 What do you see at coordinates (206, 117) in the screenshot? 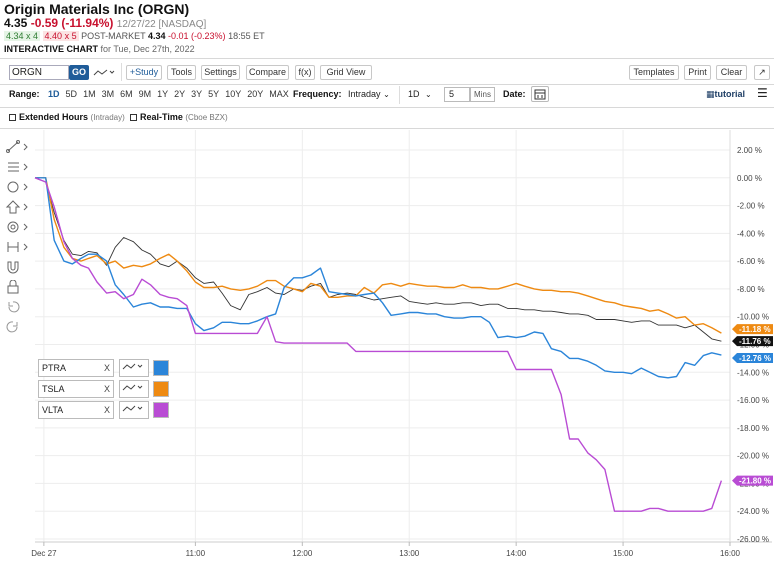
I see `real-time-note: (Cboe BZX)` at bounding box center [206, 117].